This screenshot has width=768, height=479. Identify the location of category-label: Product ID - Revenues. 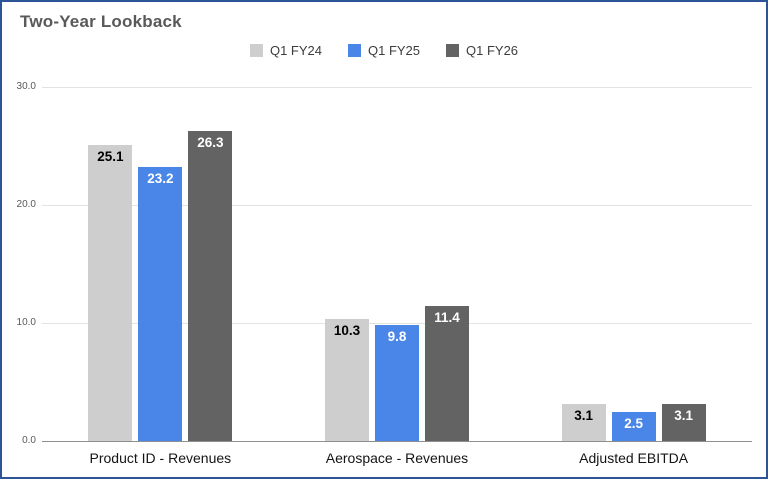
(160, 458).